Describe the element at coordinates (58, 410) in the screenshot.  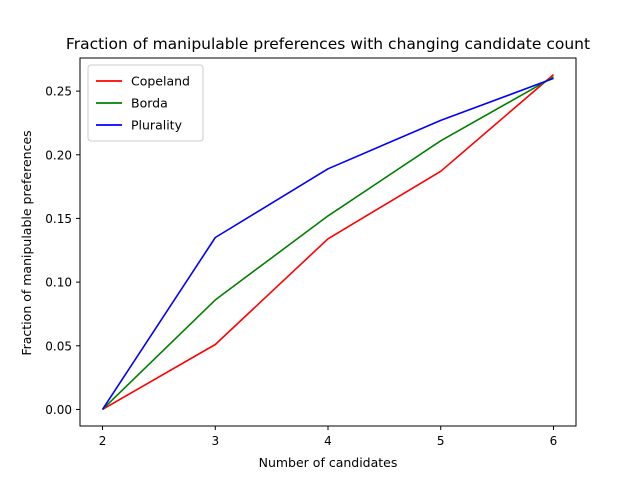
I see `y-tick-label: 0.00` at that location.